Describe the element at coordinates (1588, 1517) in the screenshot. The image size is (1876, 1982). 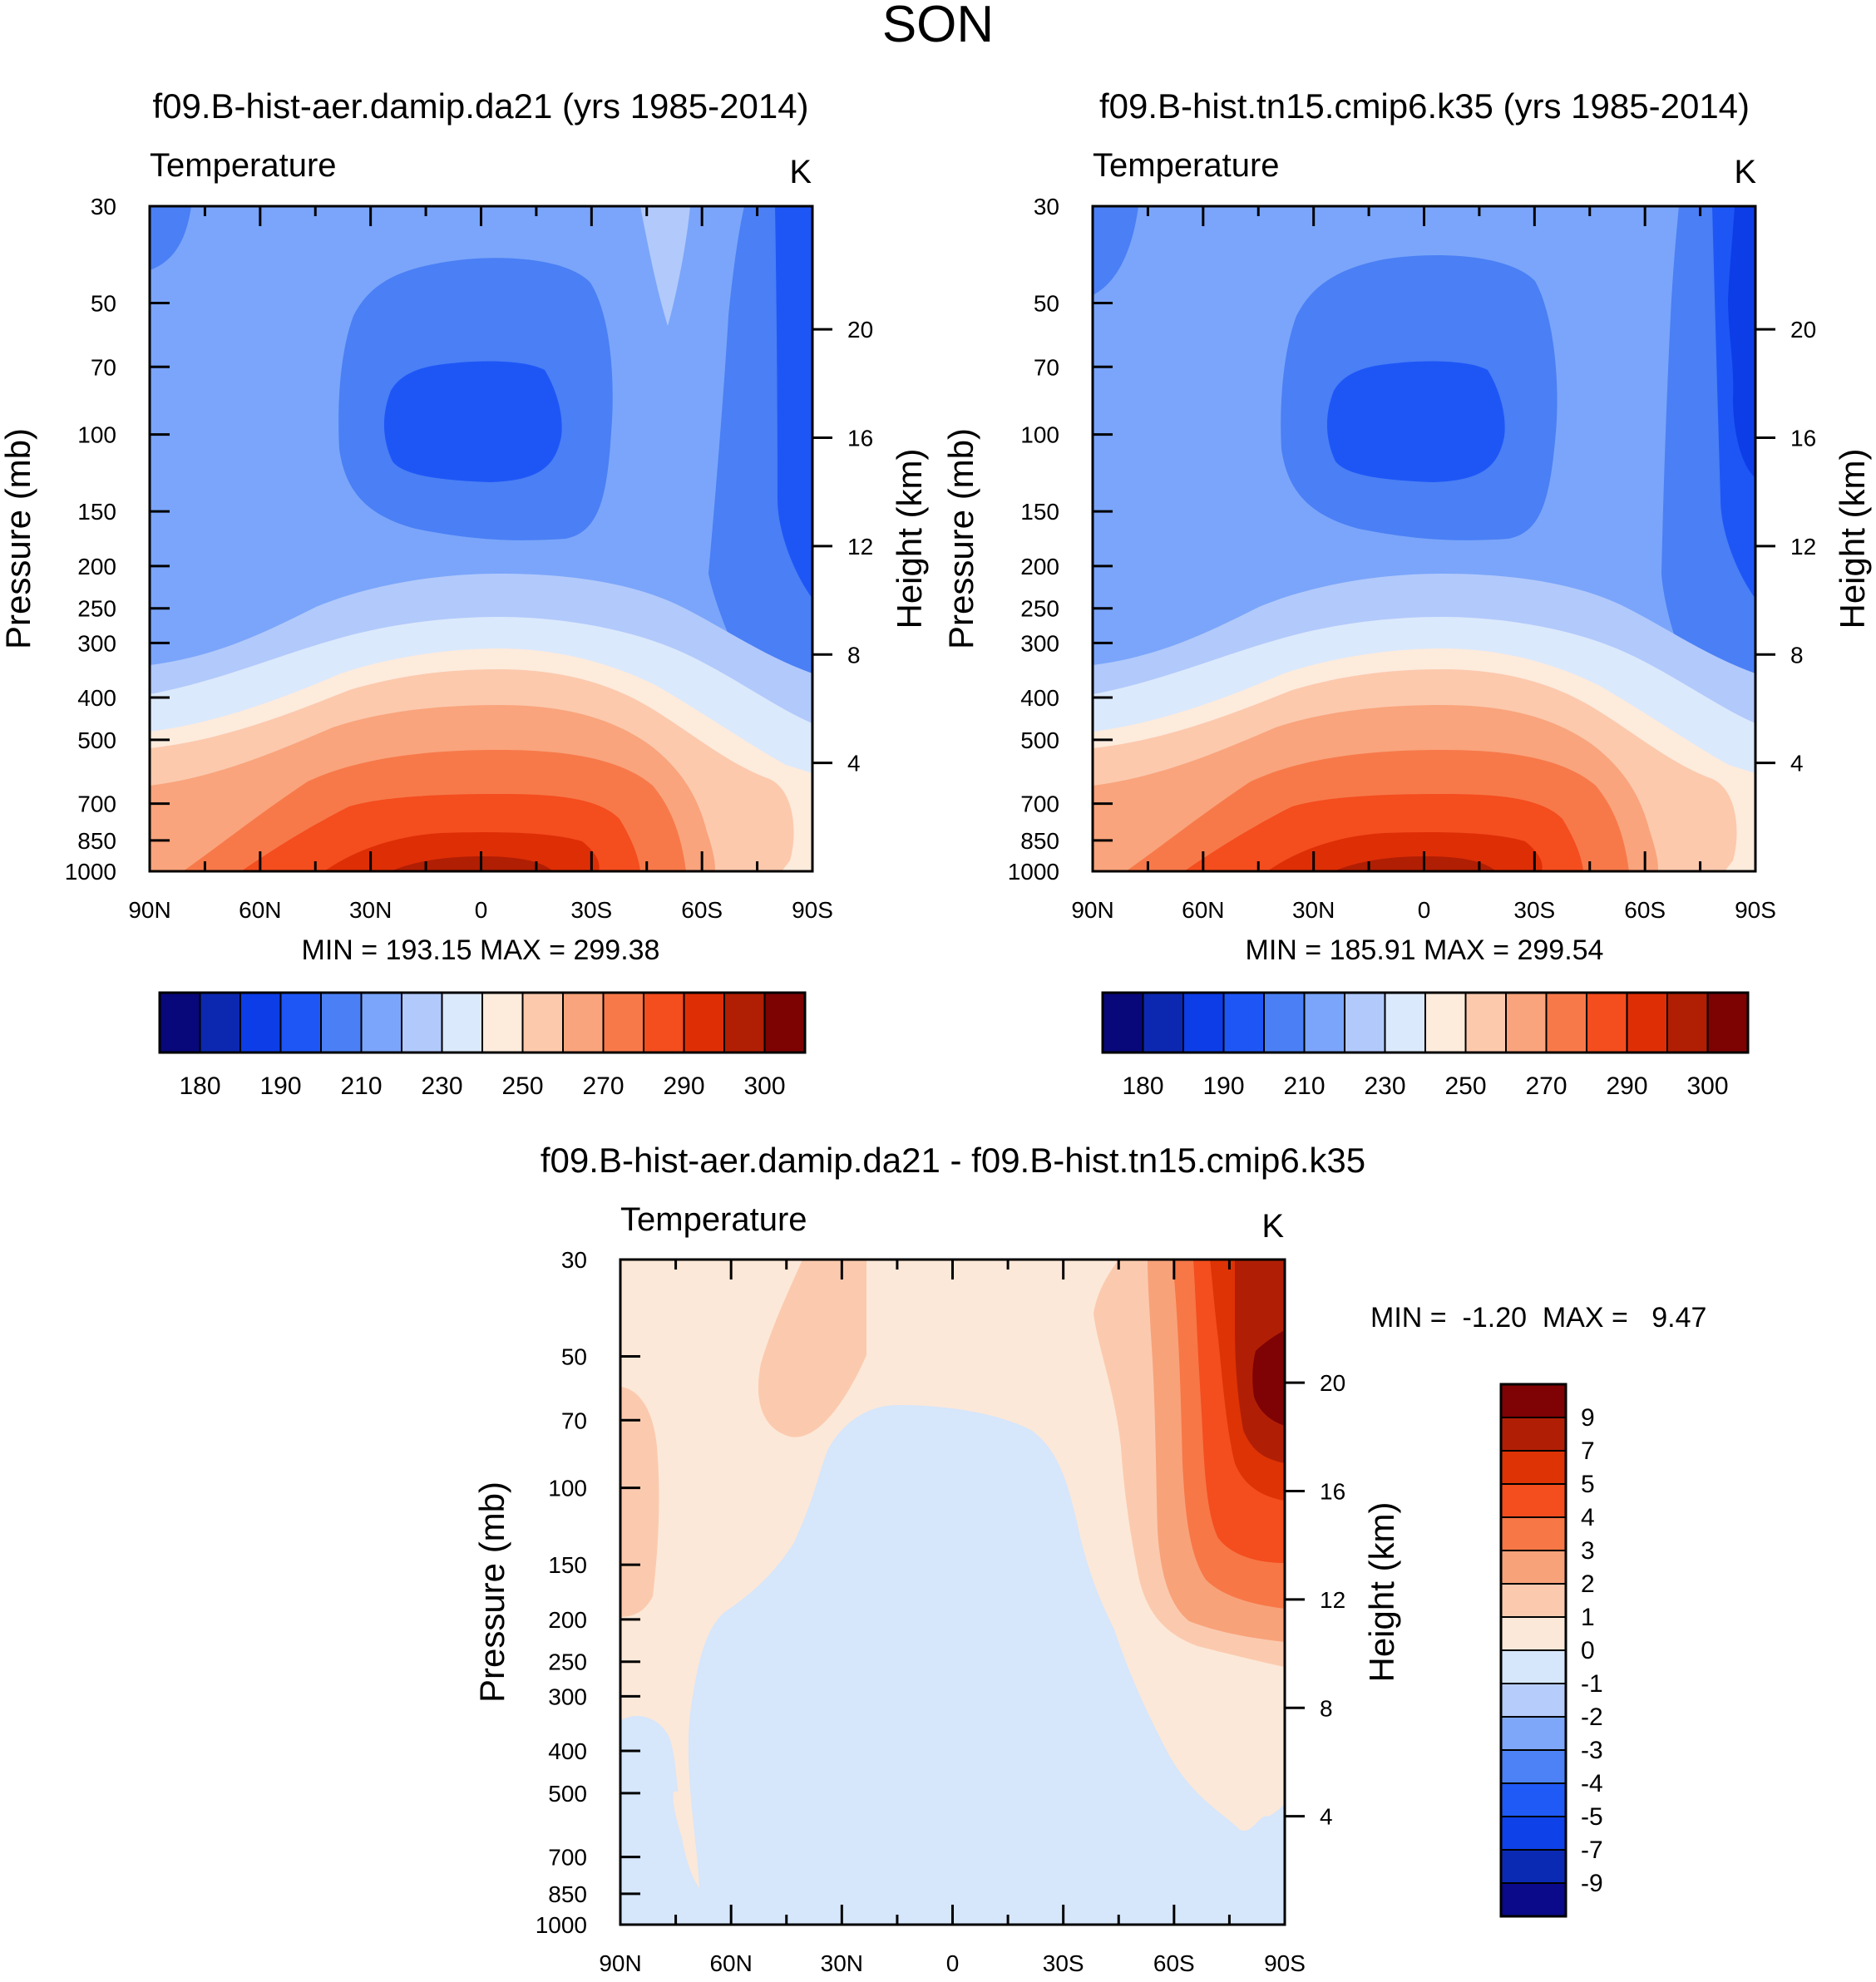
I see `colorbar-label: 4` at that location.